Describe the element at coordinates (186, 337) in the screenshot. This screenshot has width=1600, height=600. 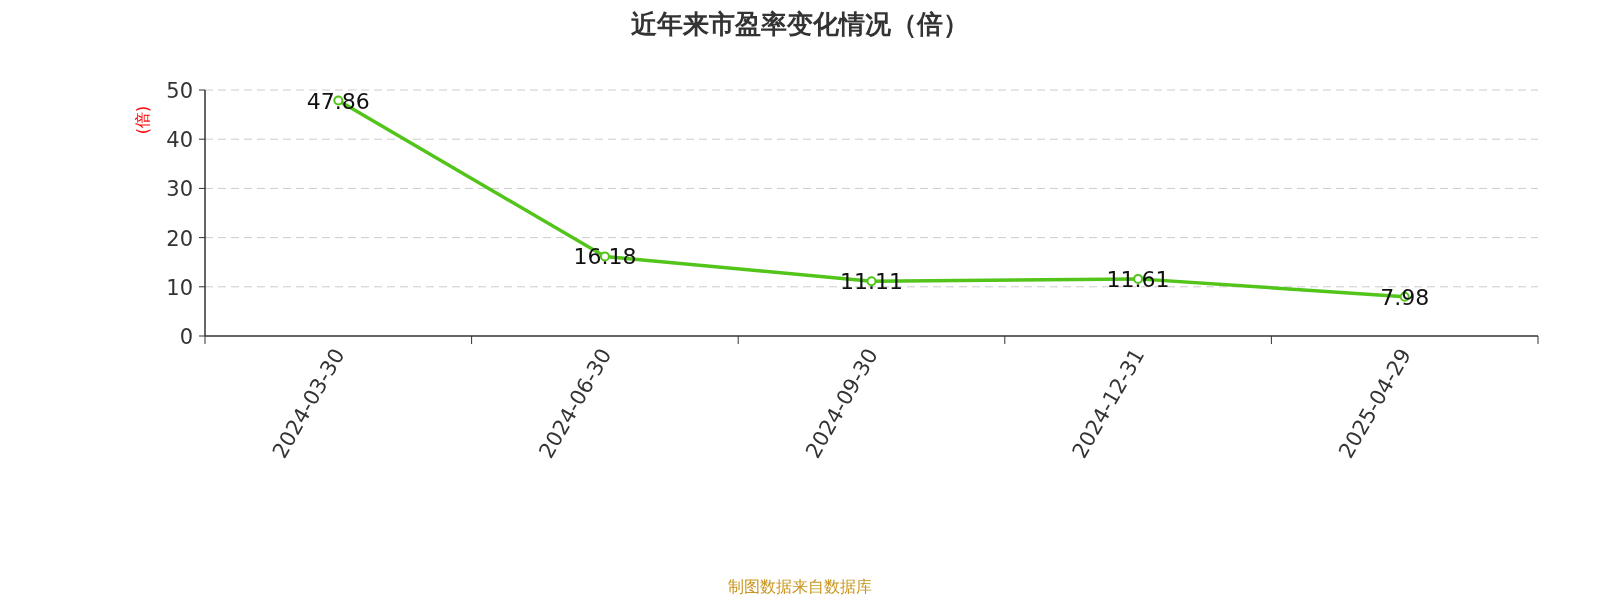
I see `y-tick-label: 0` at that location.